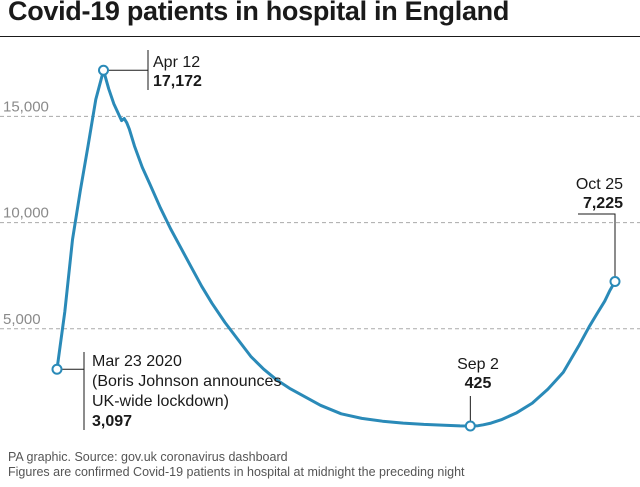 This screenshot has width=640, height=487. Describe the element at coordinates (603, 203) in the screenshot. I see `annotation-oct25-value: 7,225` at that location.